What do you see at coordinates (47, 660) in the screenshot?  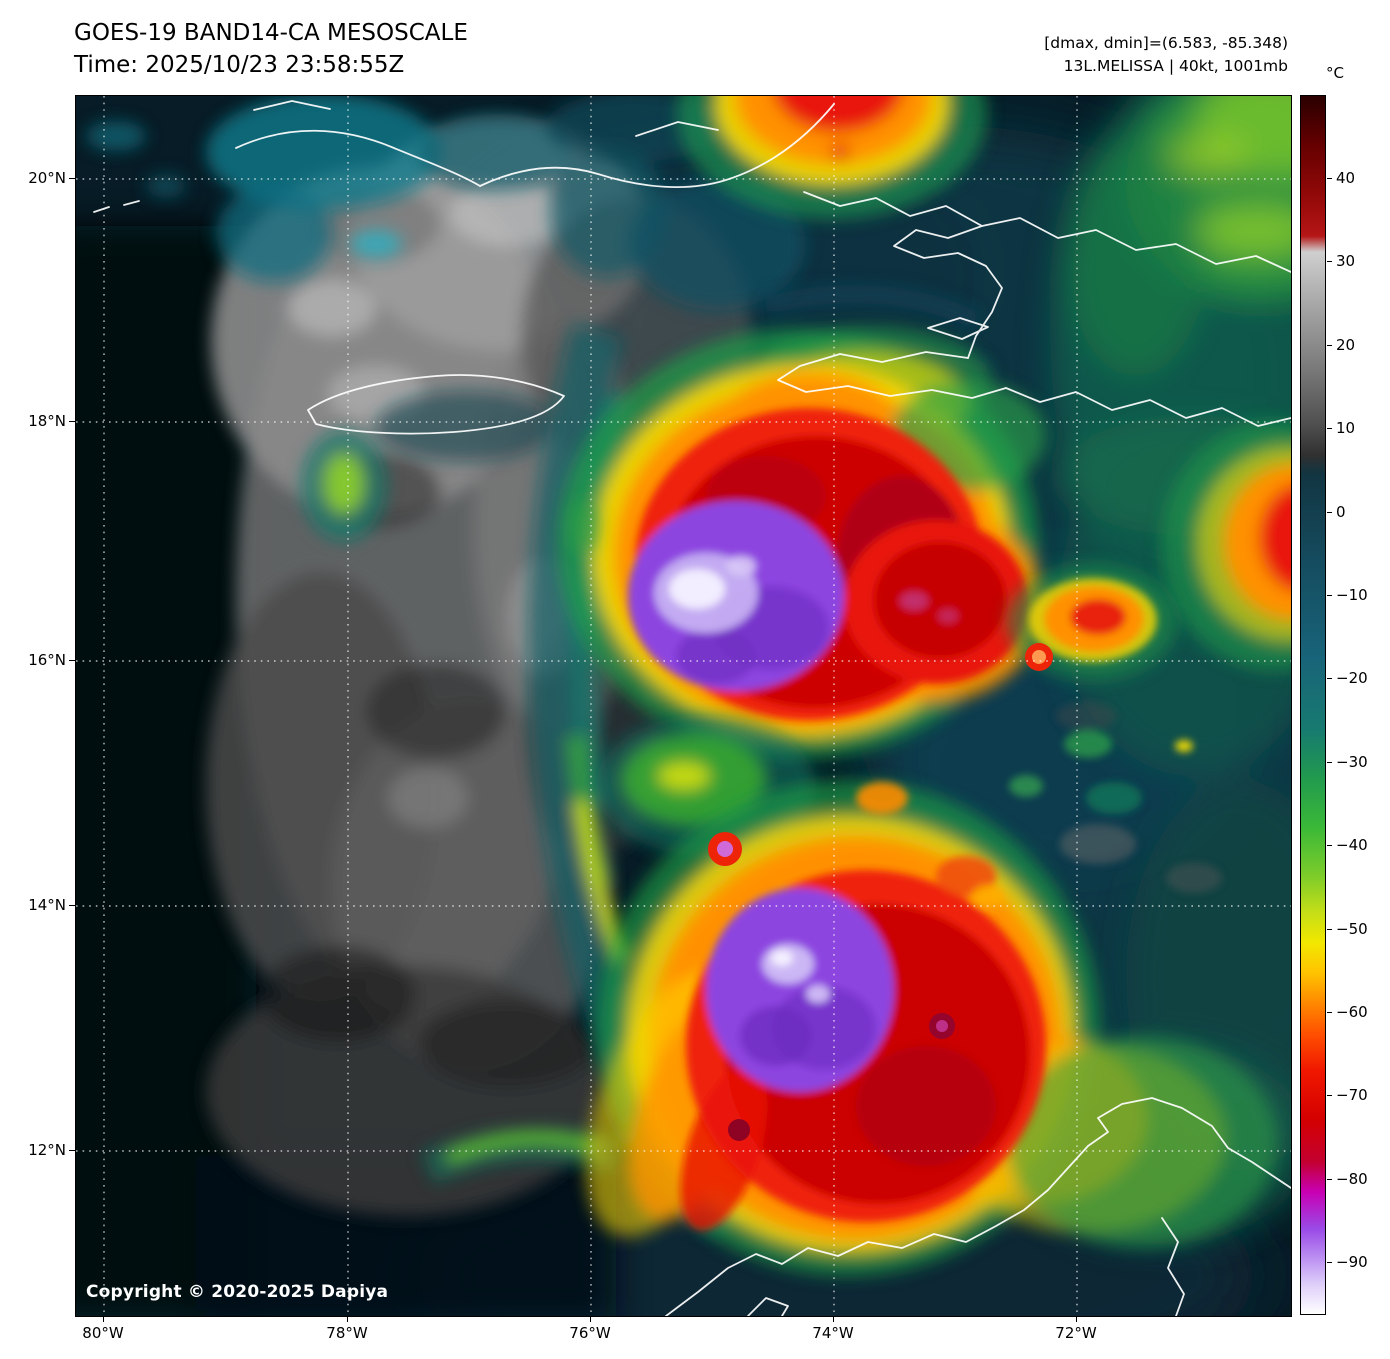 I see `lat-label-16n: 16°N` at bounding box center [47, 660].